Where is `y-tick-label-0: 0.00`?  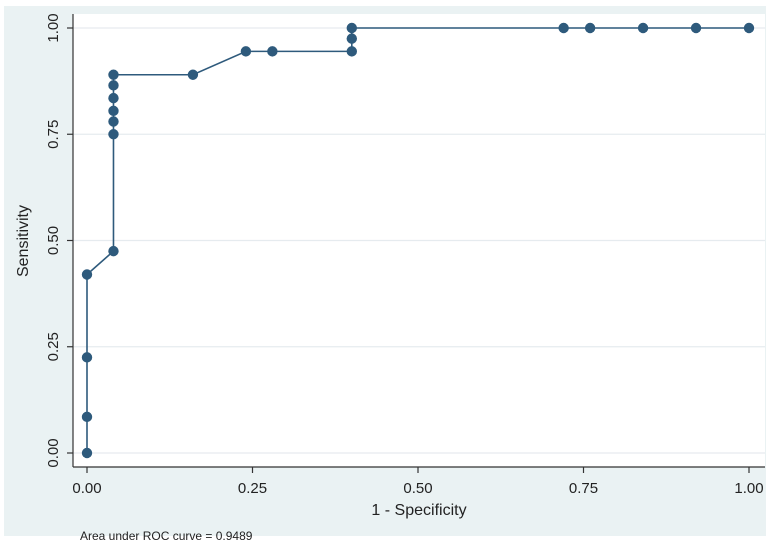
y-tick-label-0: 0.00 is located at coordinates (53, 452).